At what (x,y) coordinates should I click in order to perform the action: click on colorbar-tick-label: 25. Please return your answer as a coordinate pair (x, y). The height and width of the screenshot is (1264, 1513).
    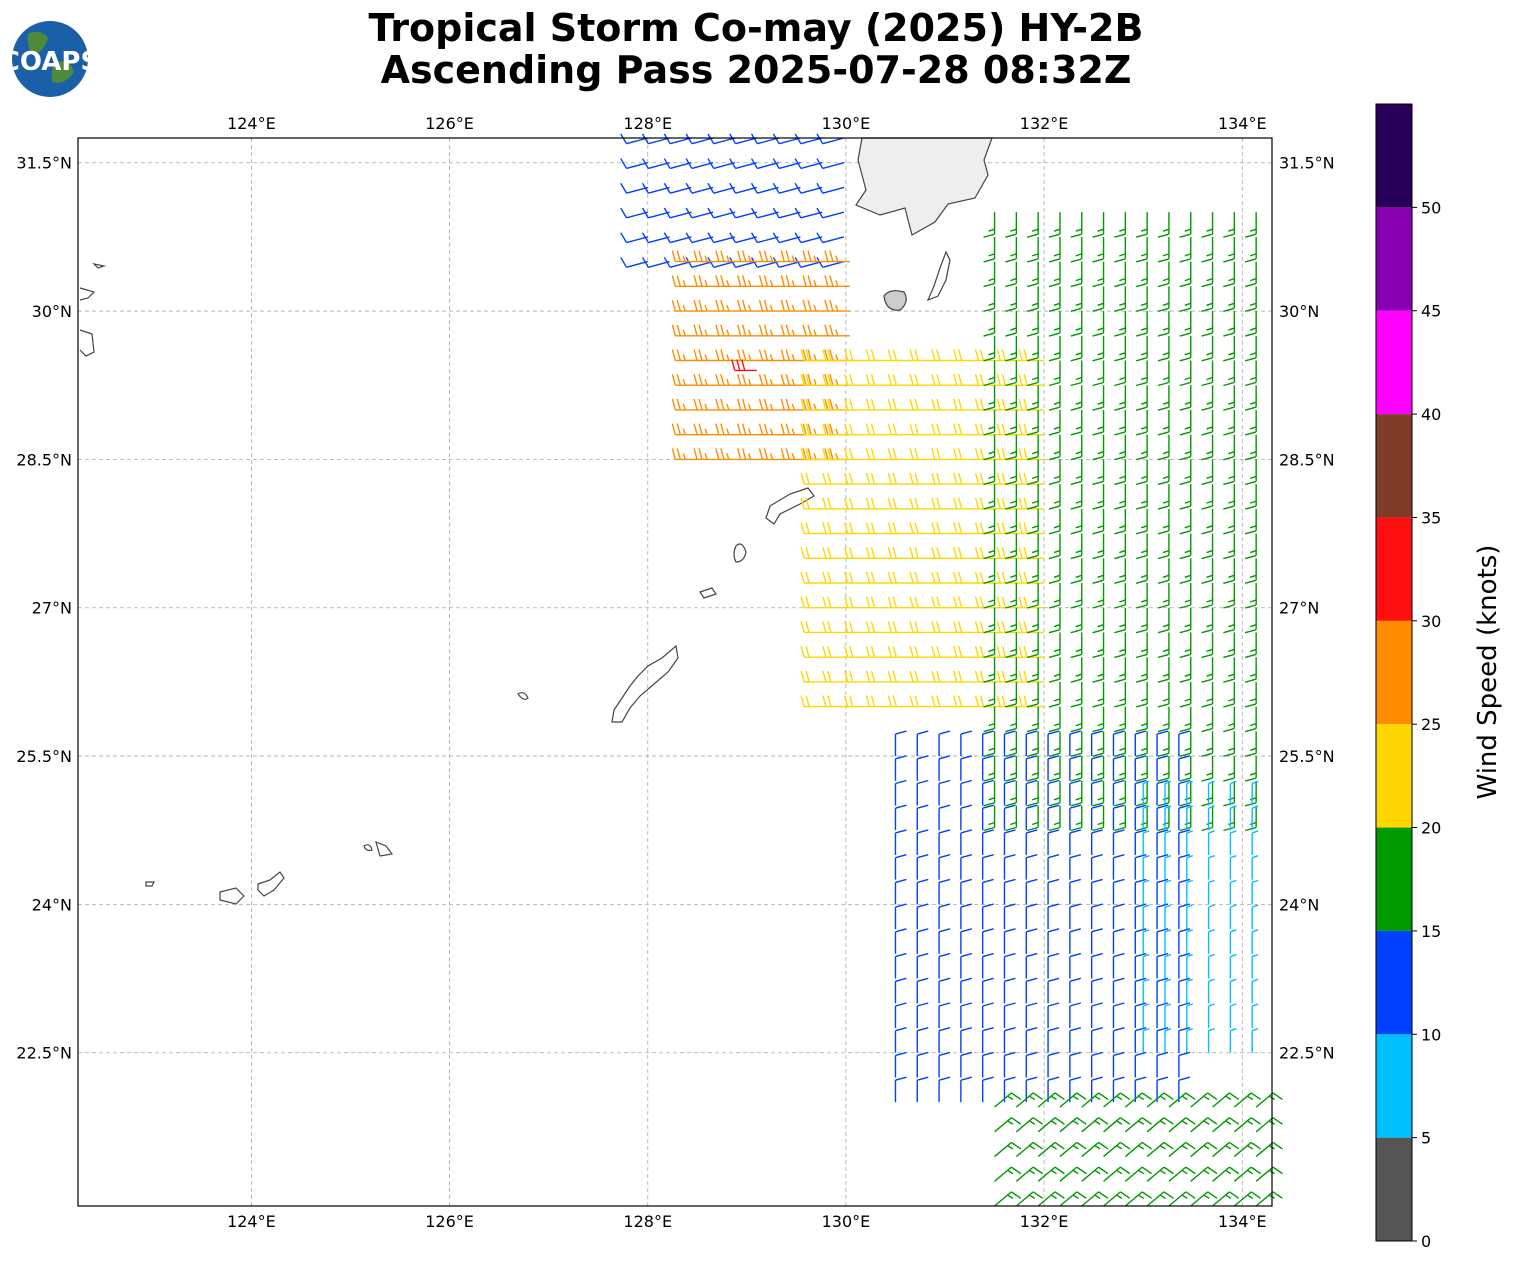
    Looking at the image, I should click on (1431, 724).